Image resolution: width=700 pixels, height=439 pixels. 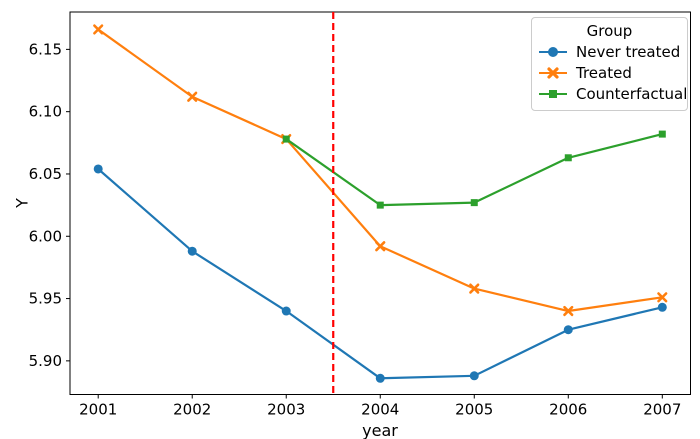 What do you see at coordinates (553, 52) in the screenshot?
I see `circle-marker-icon` at bounding box center [553, 52].